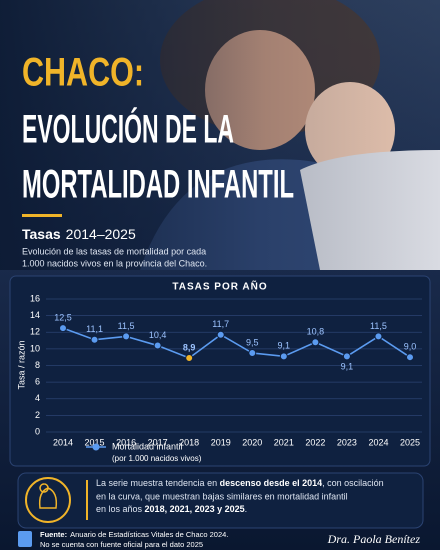 The width and height of the screenshot is (440, 550). I want to click on note-part: 2018, 2021, 2023 y 2025, so click(195, 509).